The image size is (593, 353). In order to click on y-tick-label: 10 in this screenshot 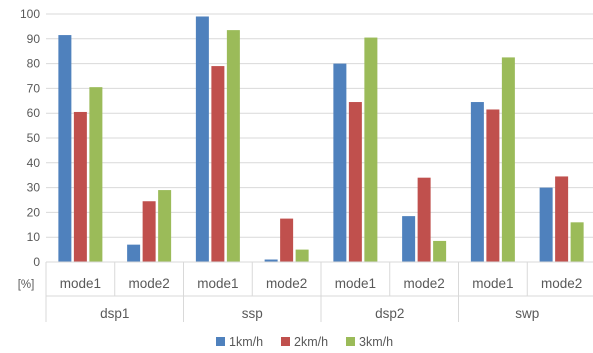, I will do `click(34, 237)`.